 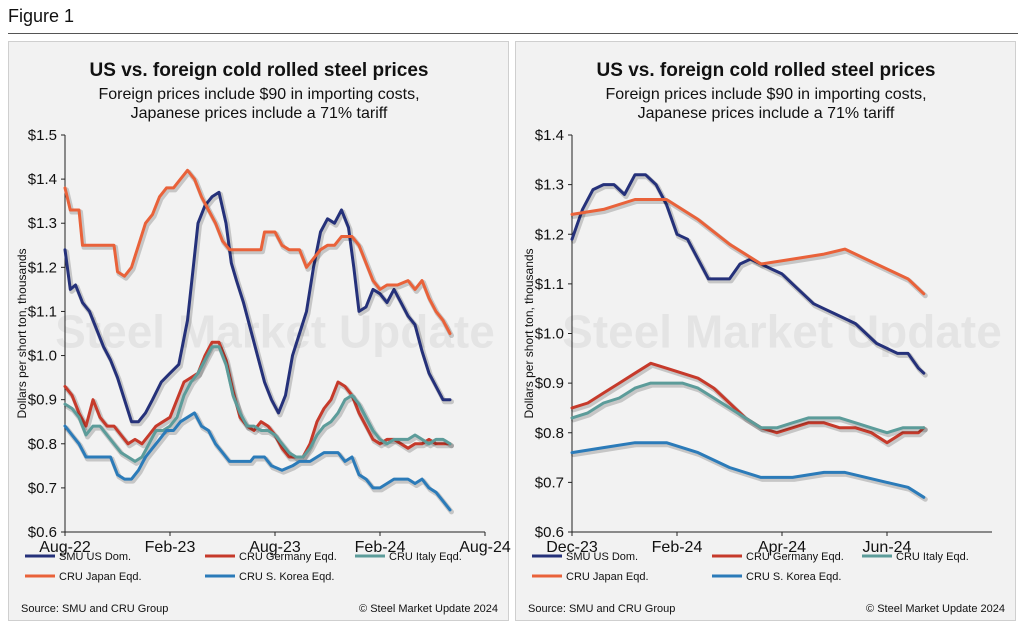 I want to click on x-tick-label: Dec-23, so click(x=572, y=547).